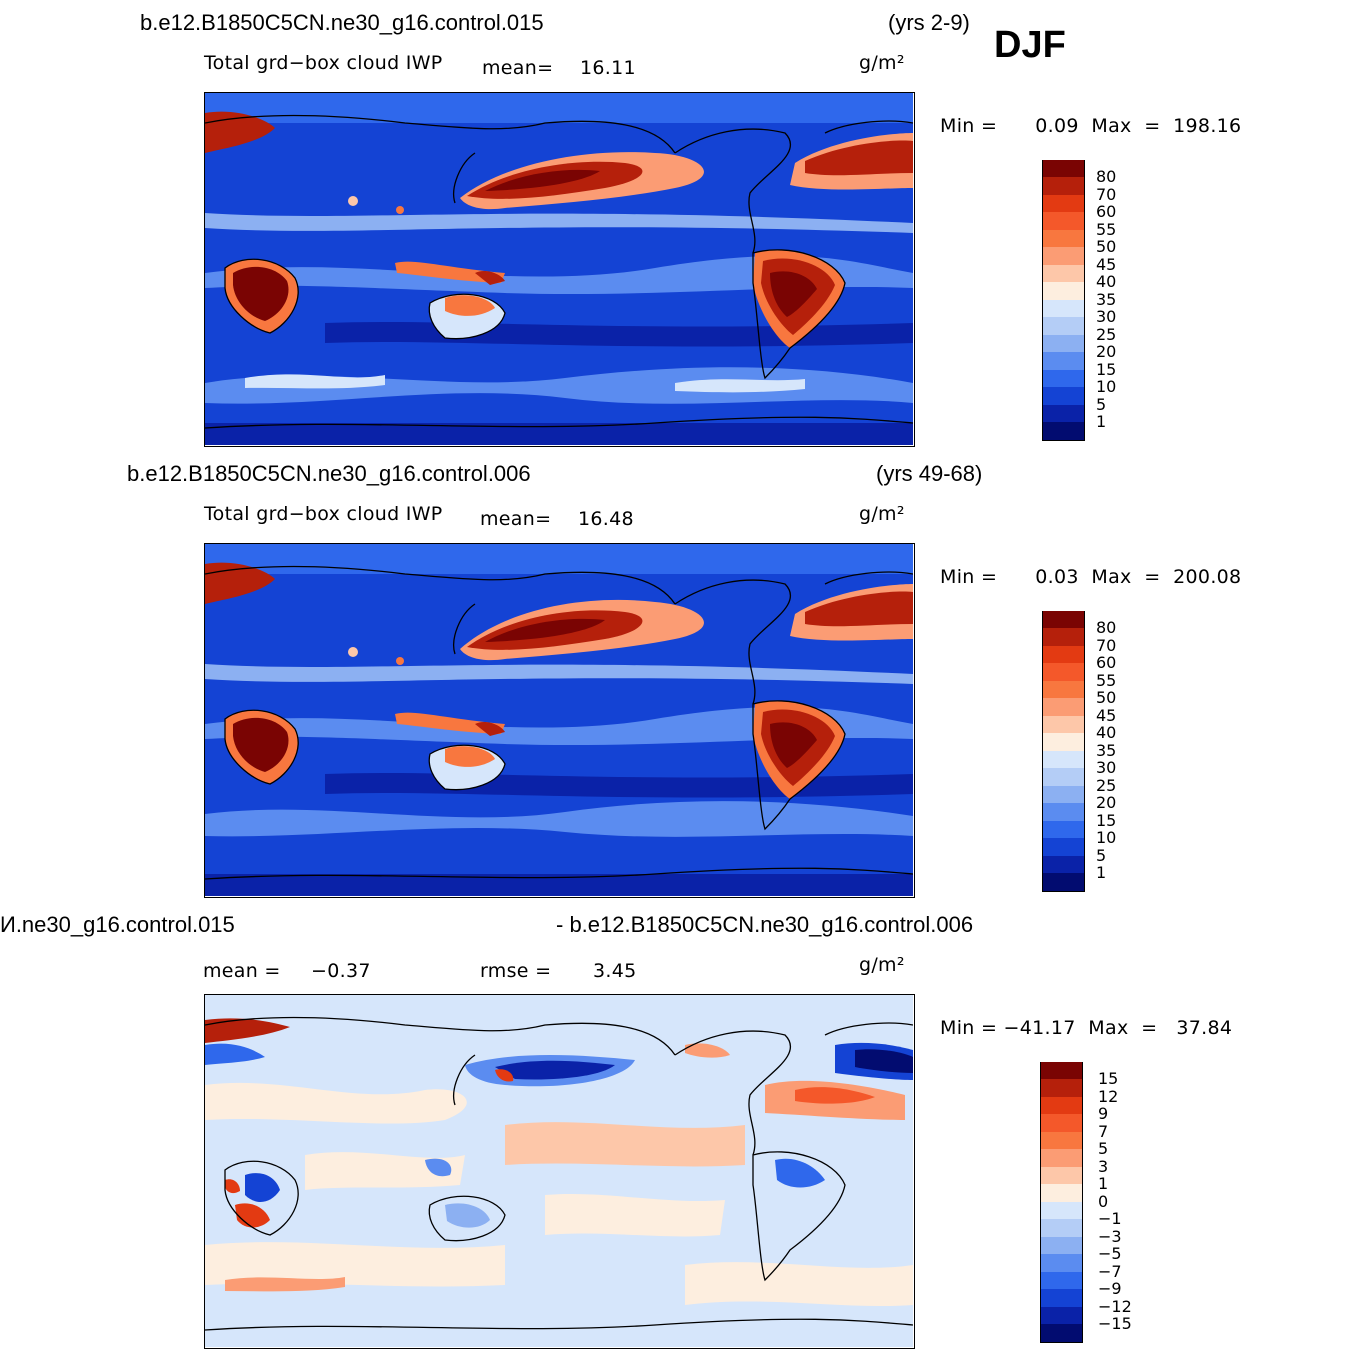  Describe the element at coordinates (1115, 1324) in the screenshot. I see `colorbar-tick-label: −15` at that location.